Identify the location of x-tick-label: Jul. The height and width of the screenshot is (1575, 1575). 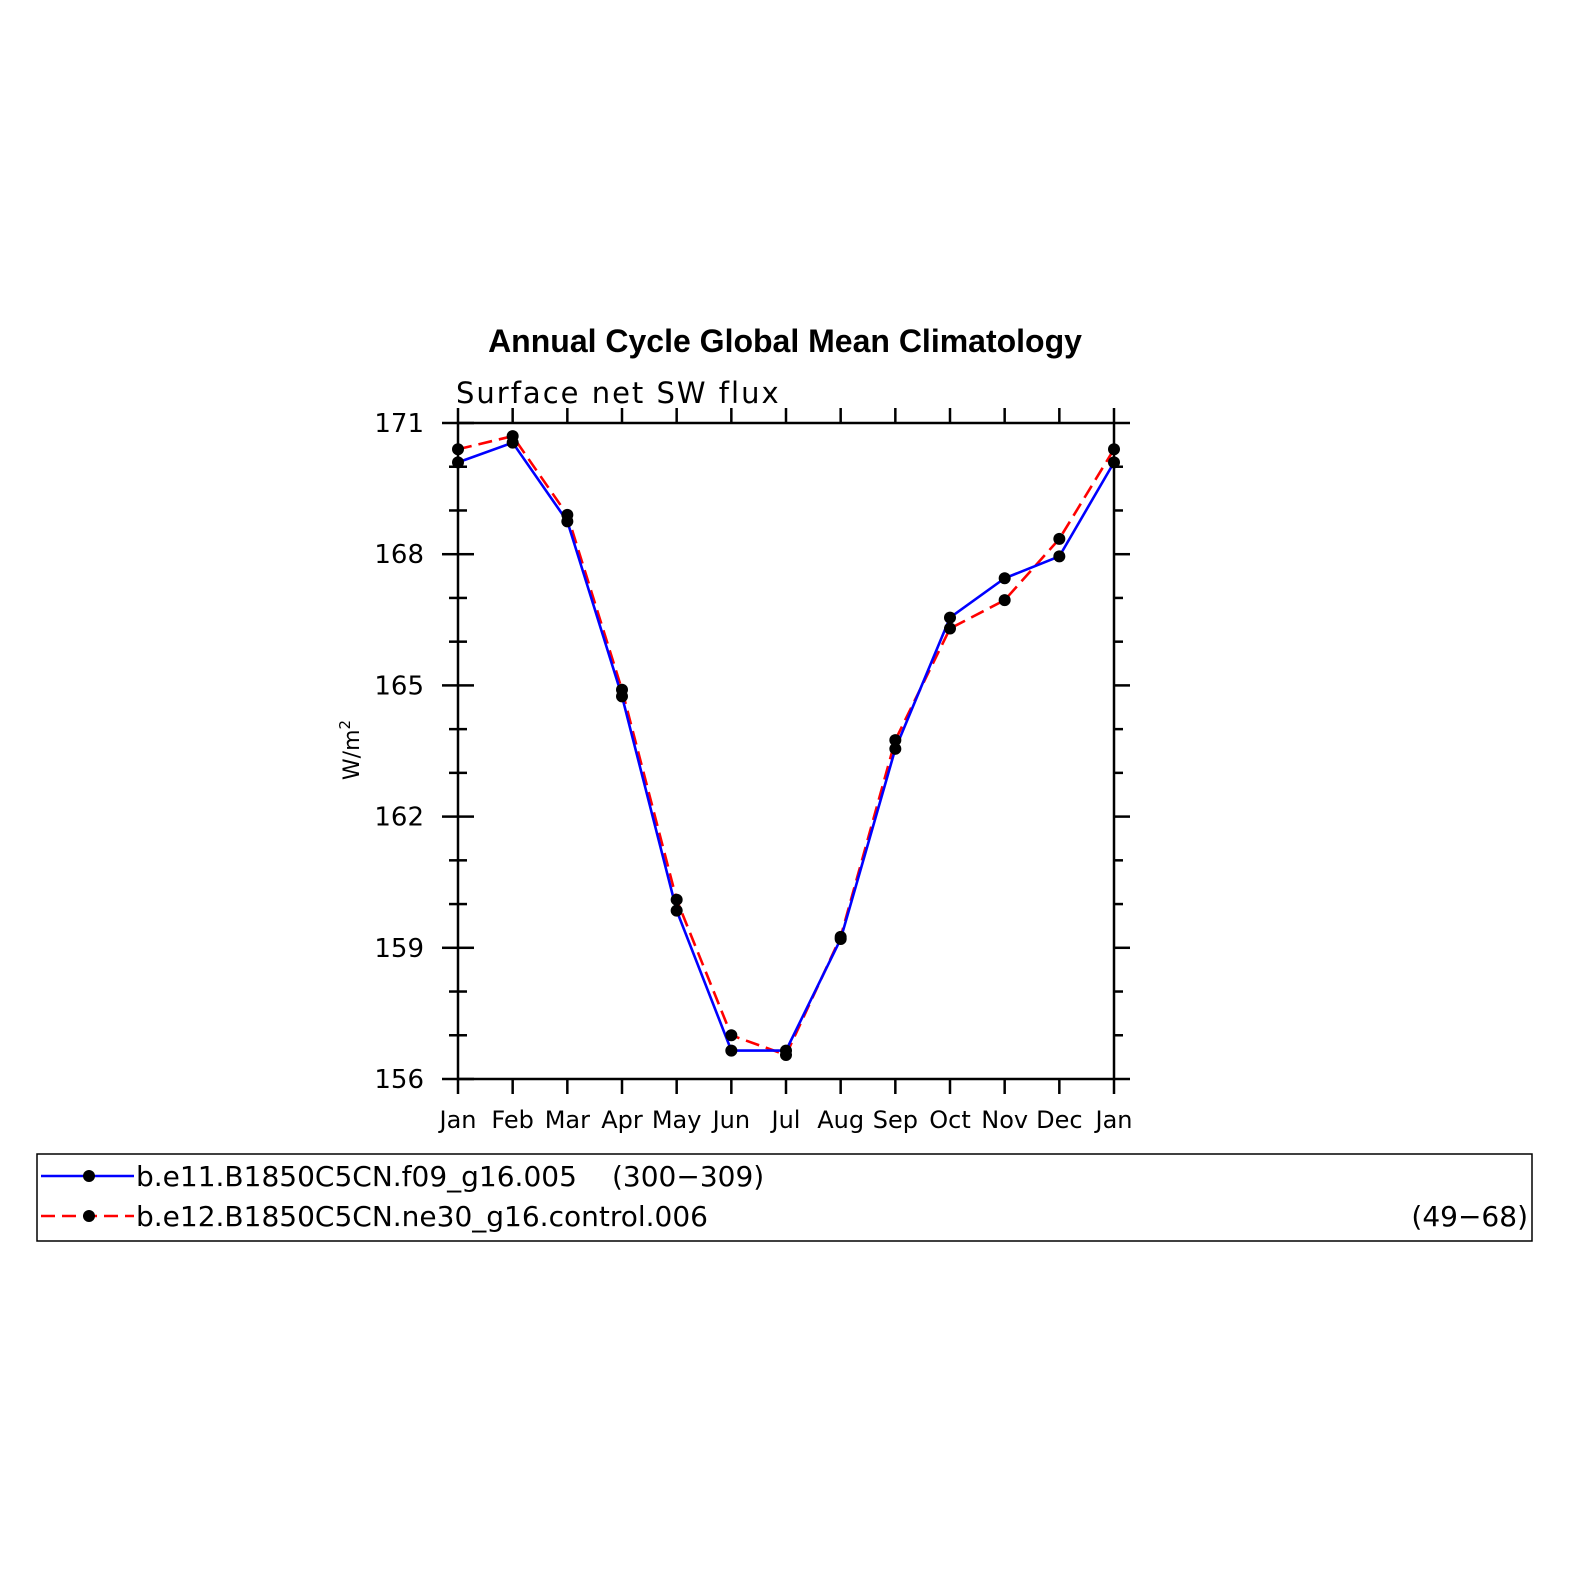
(785, 1120).